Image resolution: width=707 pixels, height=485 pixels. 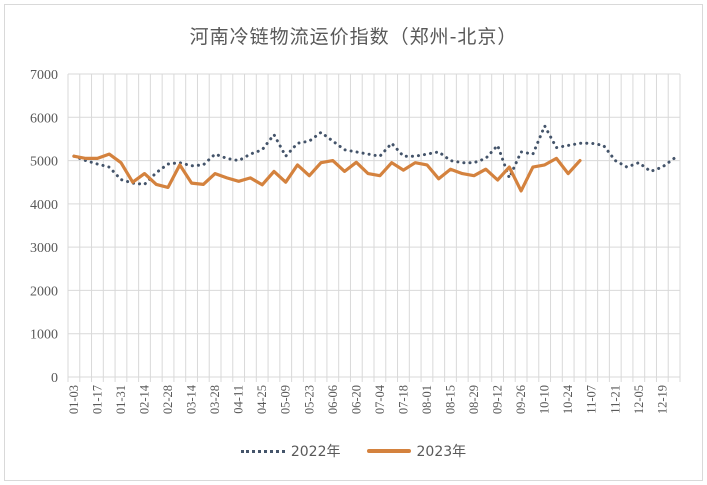 What do you see at coordinates (403, 399) in the screenshot?
I see `x-tick-label: 07-18` at bounding box center [403, 399].